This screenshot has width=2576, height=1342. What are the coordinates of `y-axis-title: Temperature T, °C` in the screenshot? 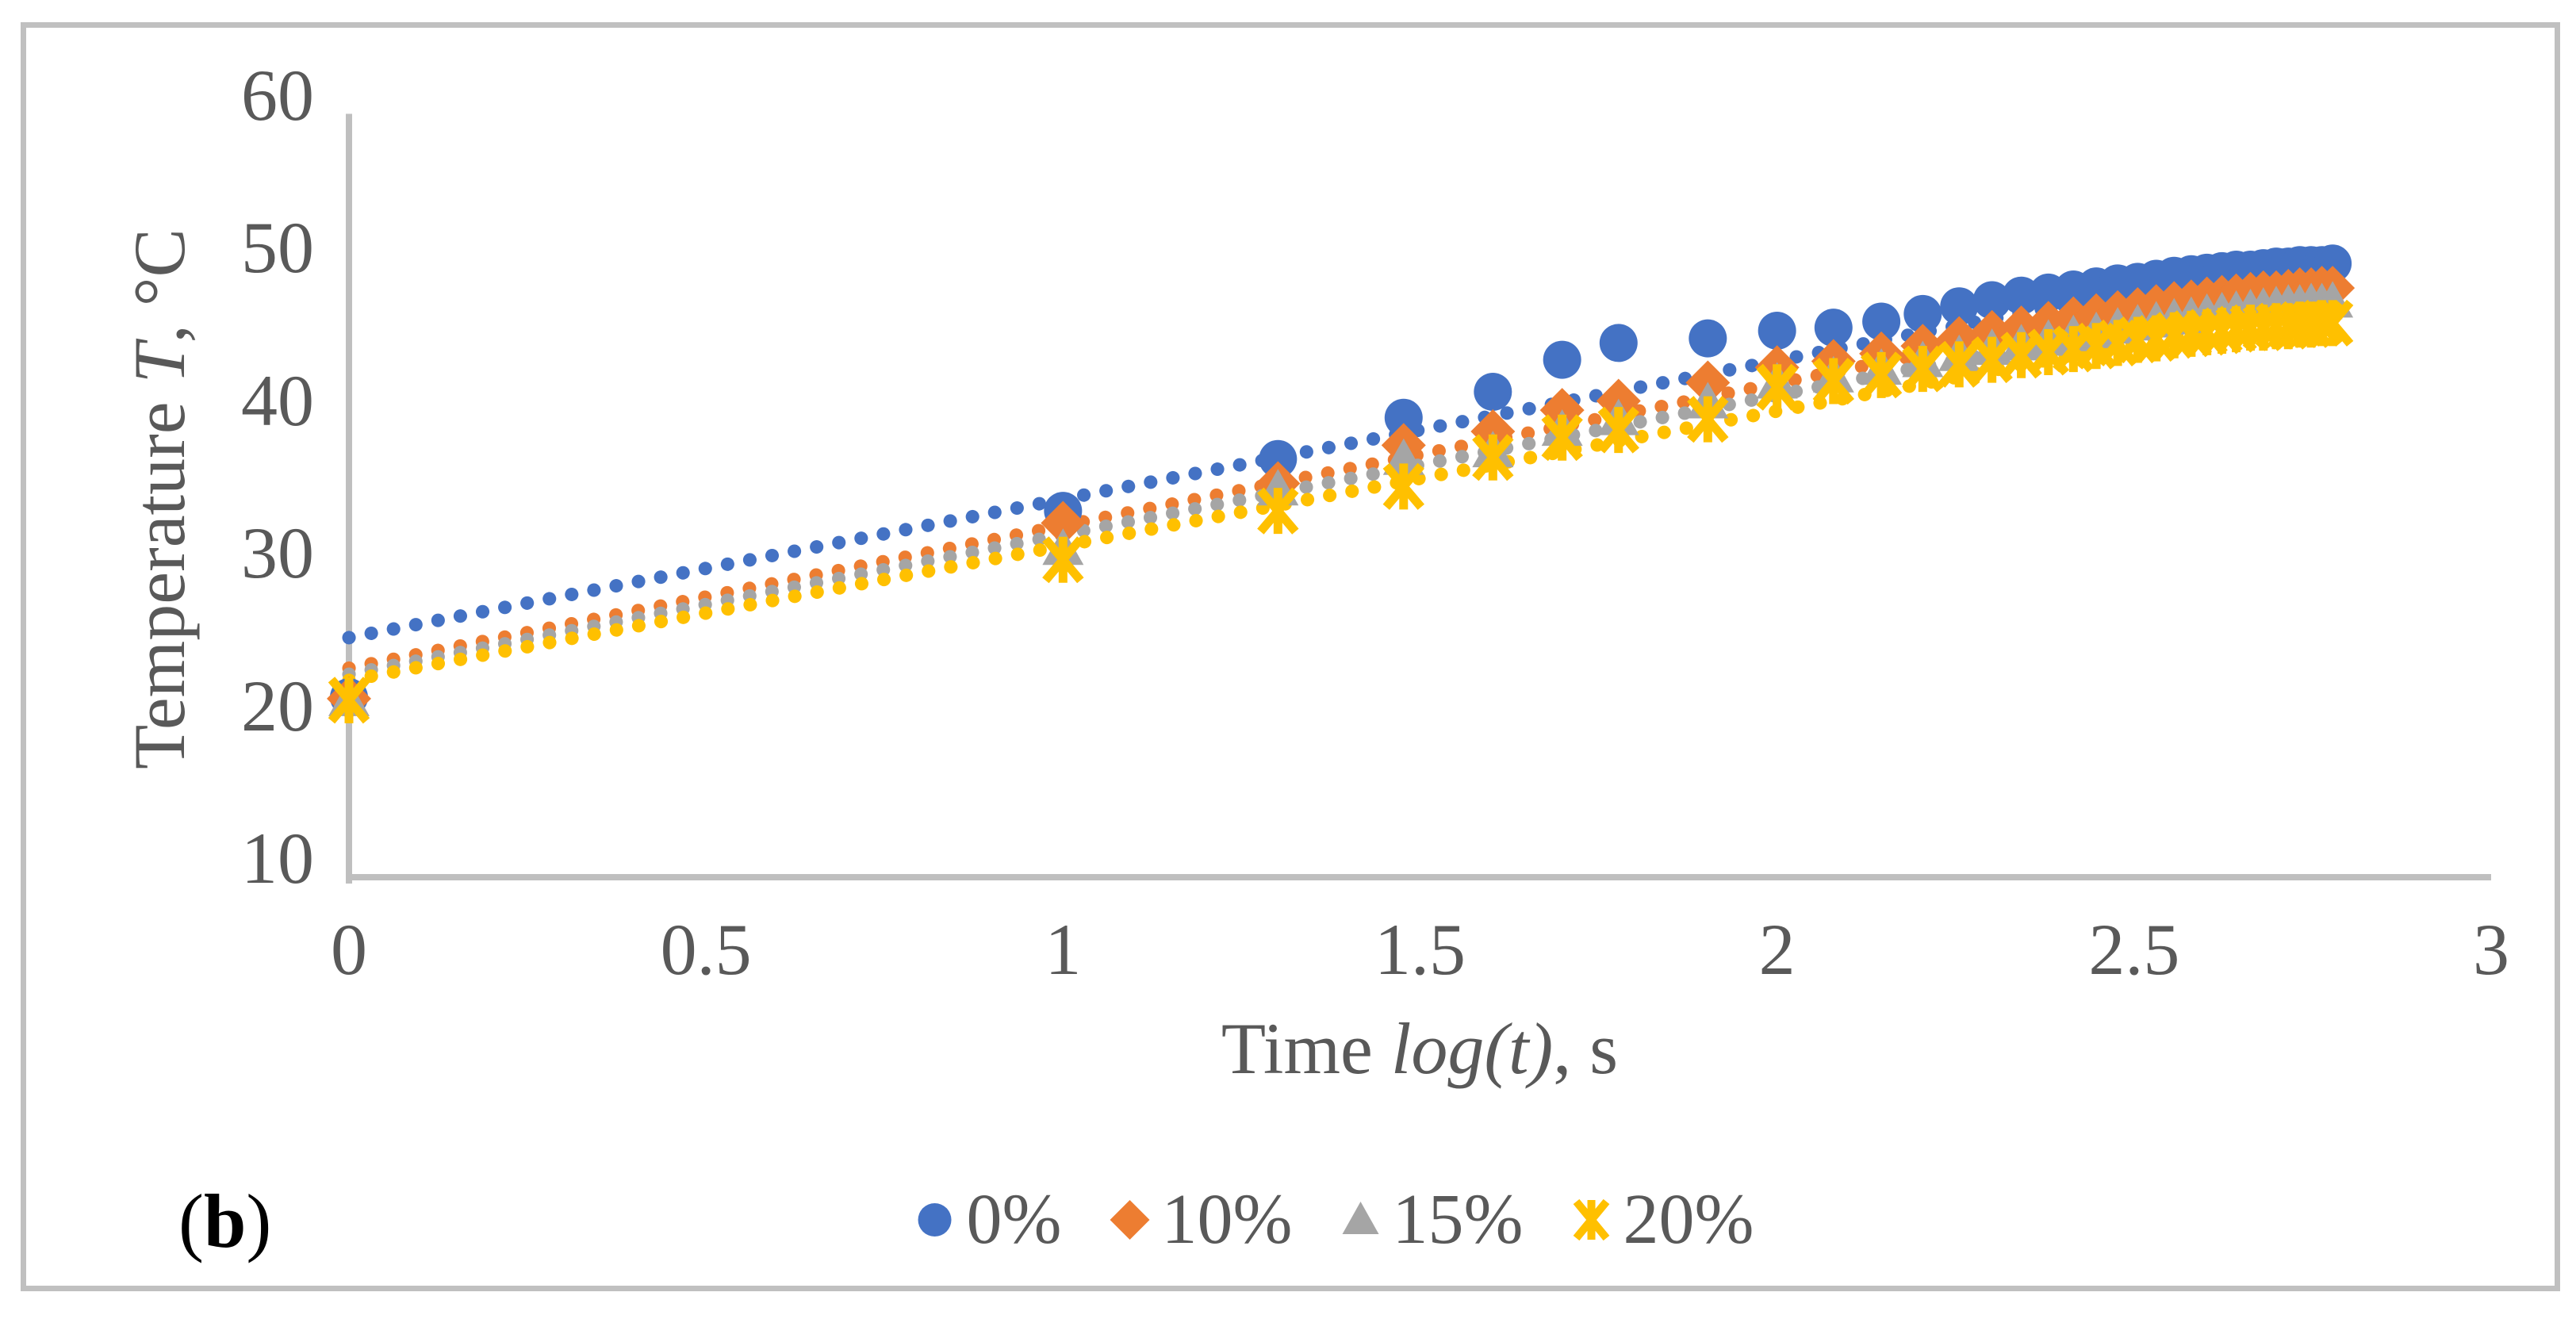 It's located at (159, 498).